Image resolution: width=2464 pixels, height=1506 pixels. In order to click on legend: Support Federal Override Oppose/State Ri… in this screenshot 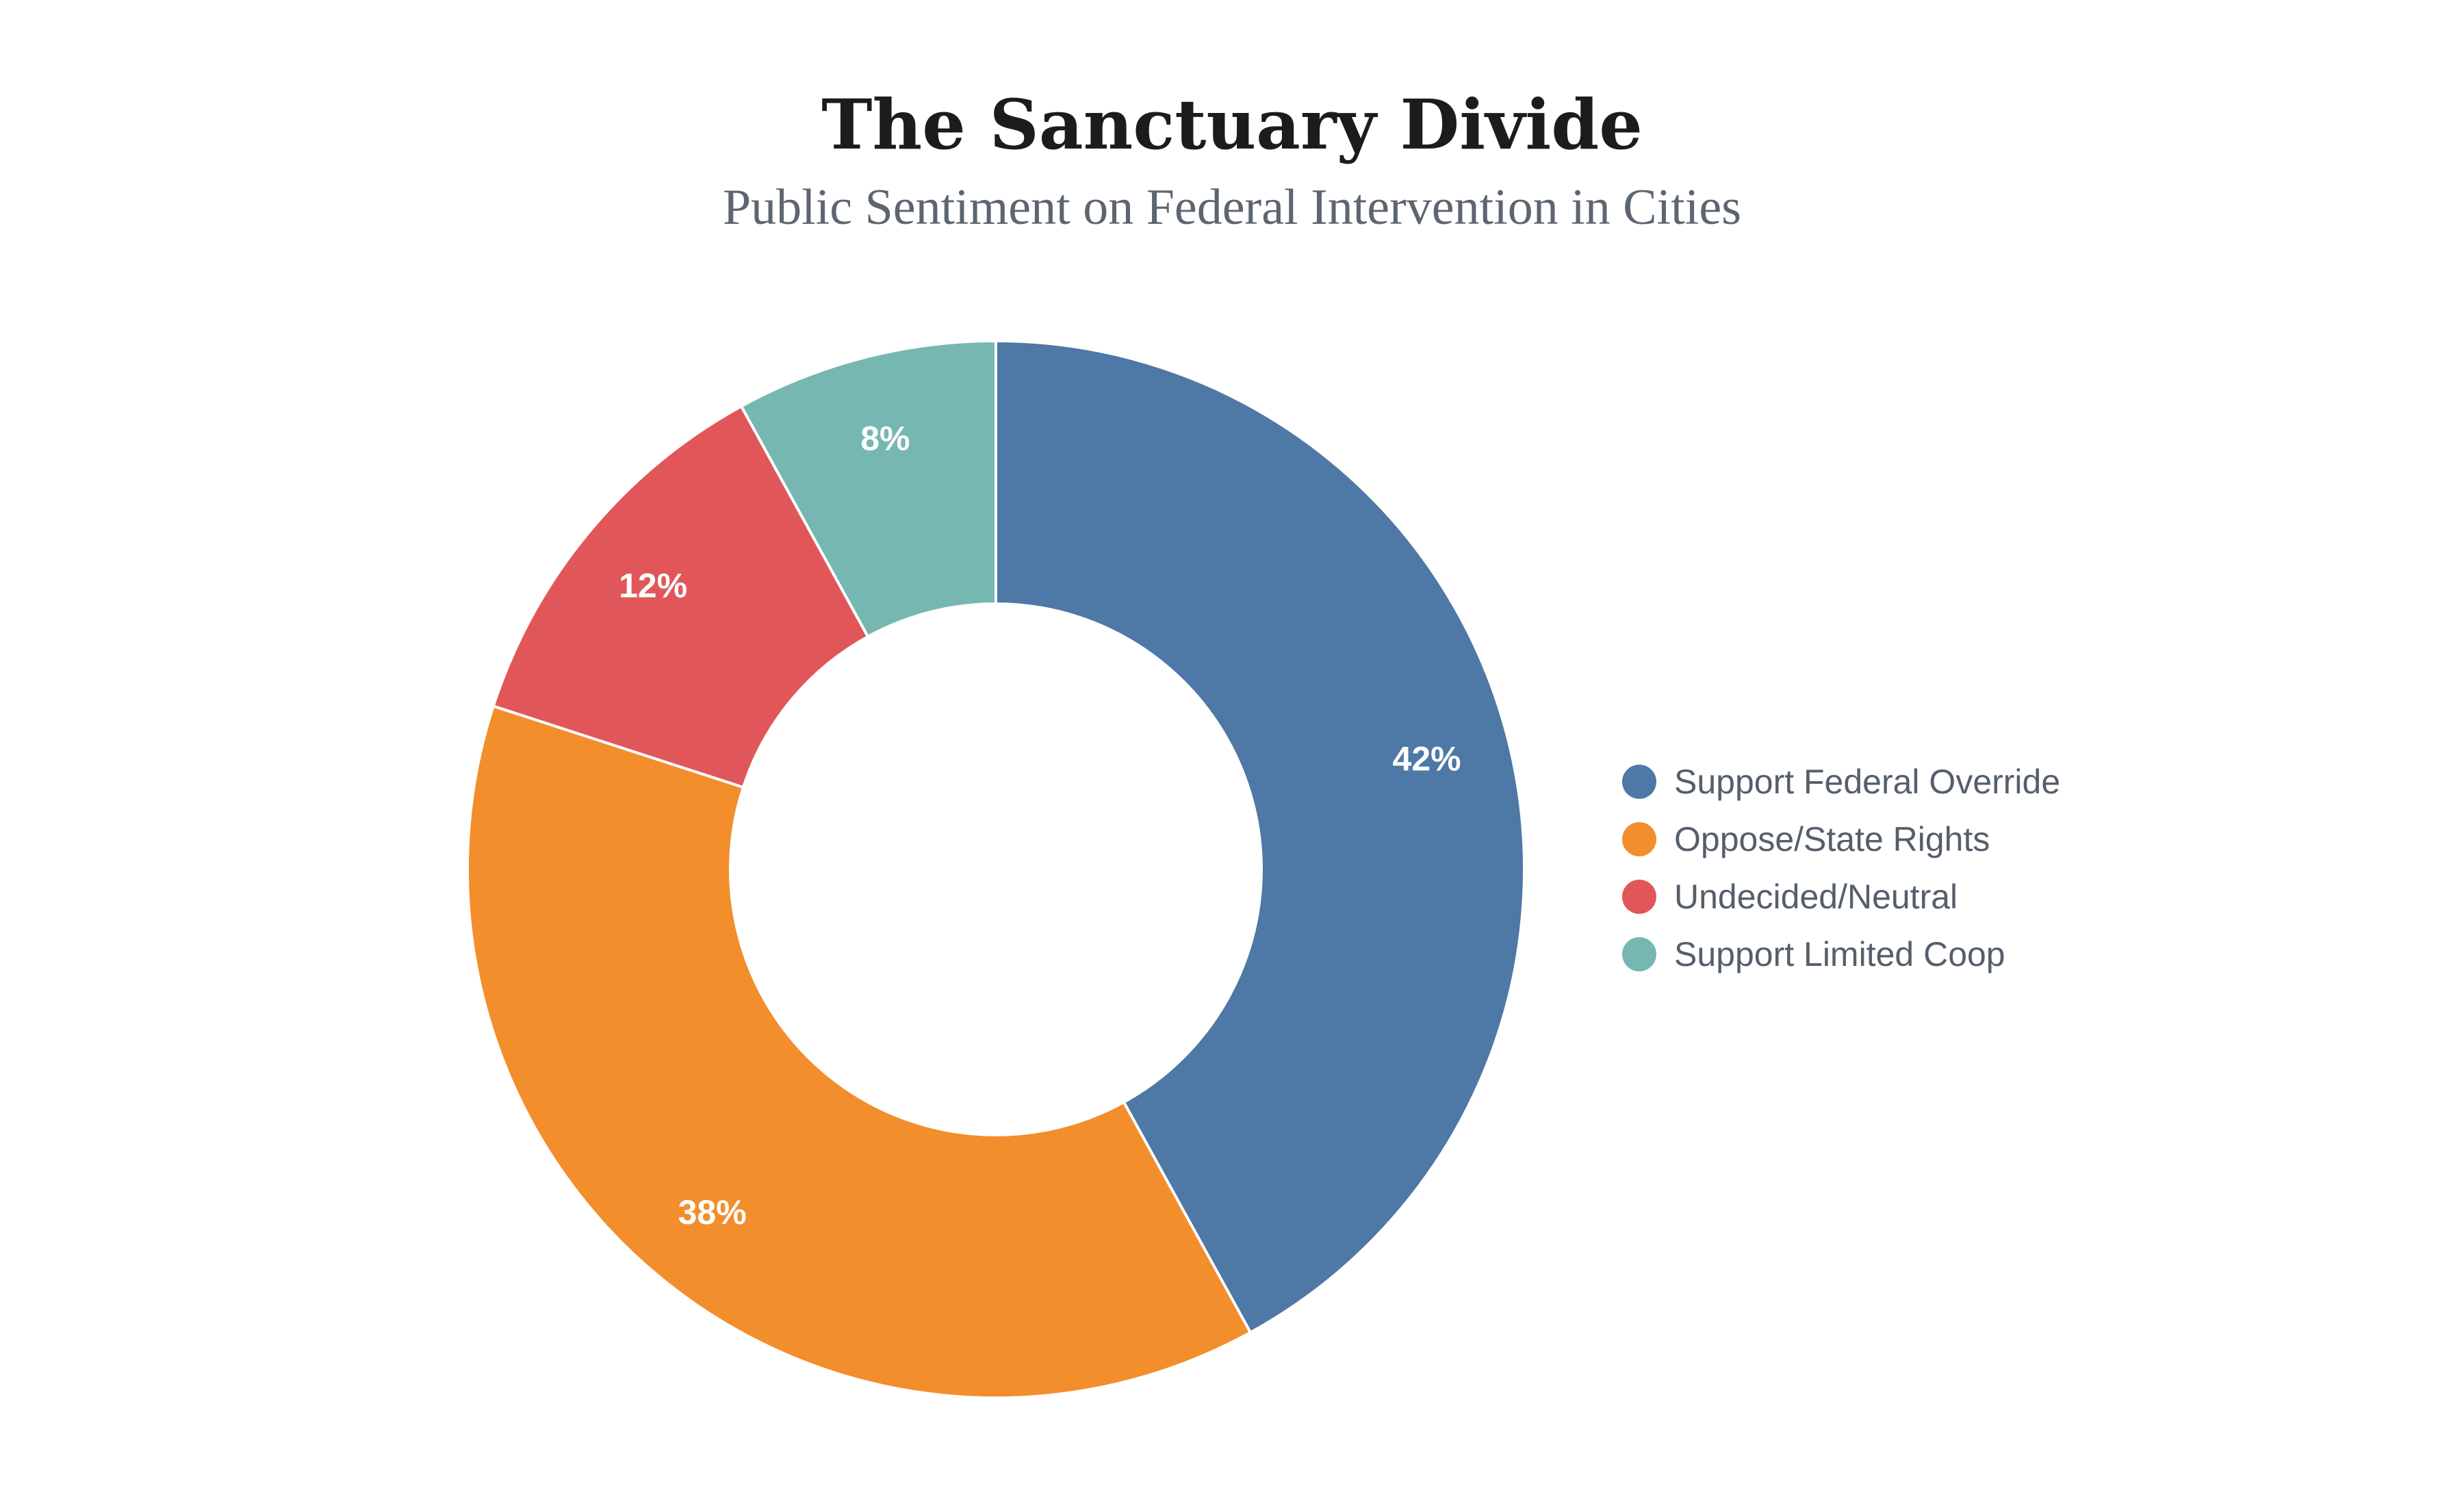, I will do `click(1841, 868)`.